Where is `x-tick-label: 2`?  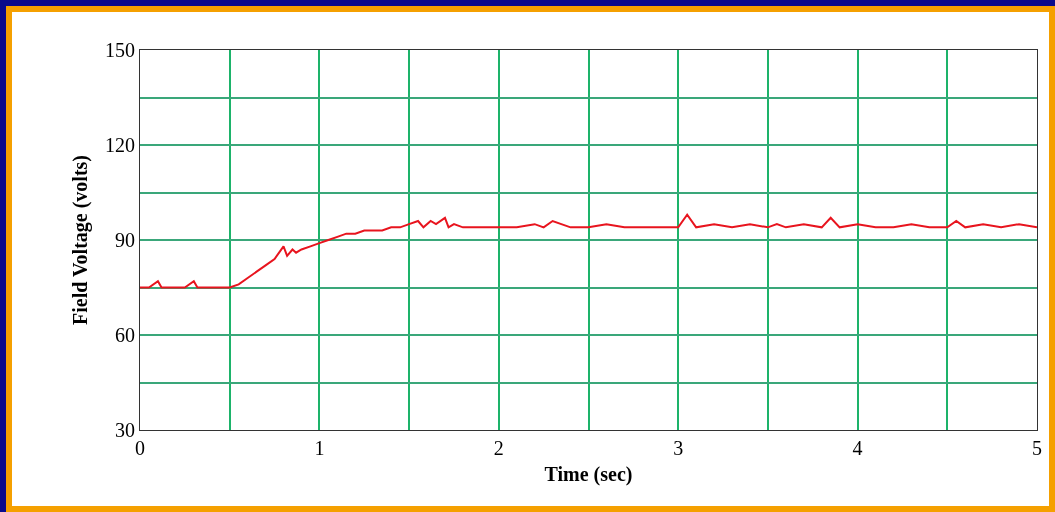
x-tick-label: 2 is located at coordinates (498, 448).